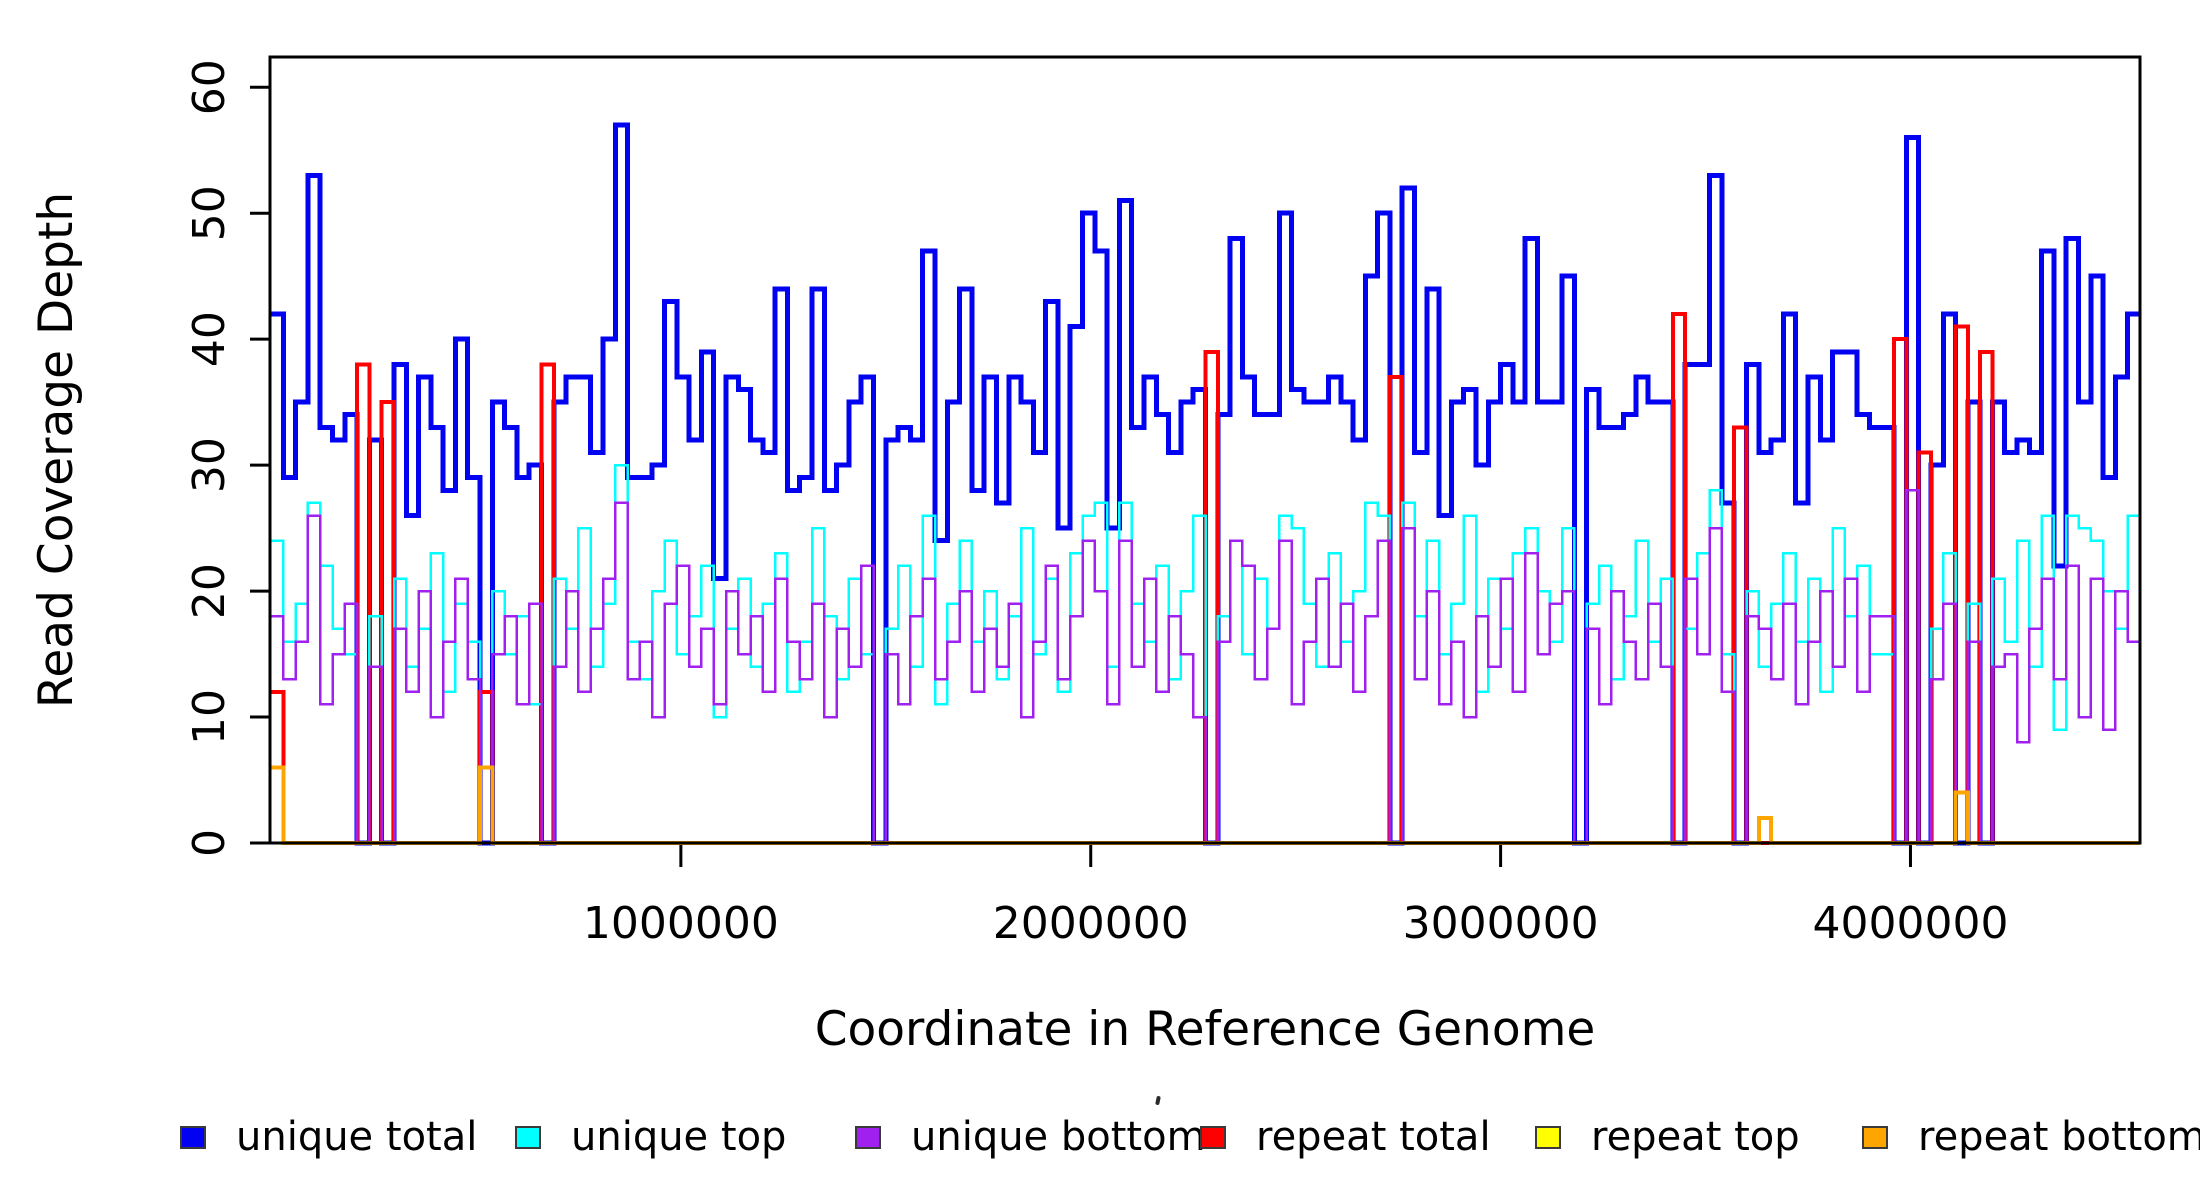 Image resolution: width=2200 pixels, height=1200 pixels. I want to click on legend-swatch-unique-total, so click(193, 1137).